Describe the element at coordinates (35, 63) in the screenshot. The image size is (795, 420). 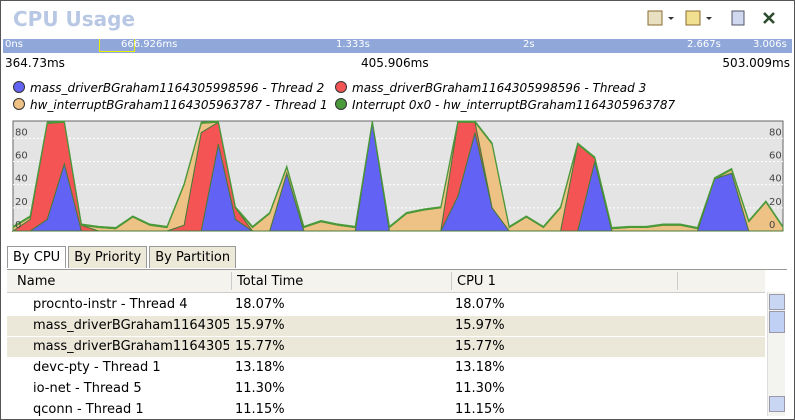
I see `range-start: 364.73ms` at that location.